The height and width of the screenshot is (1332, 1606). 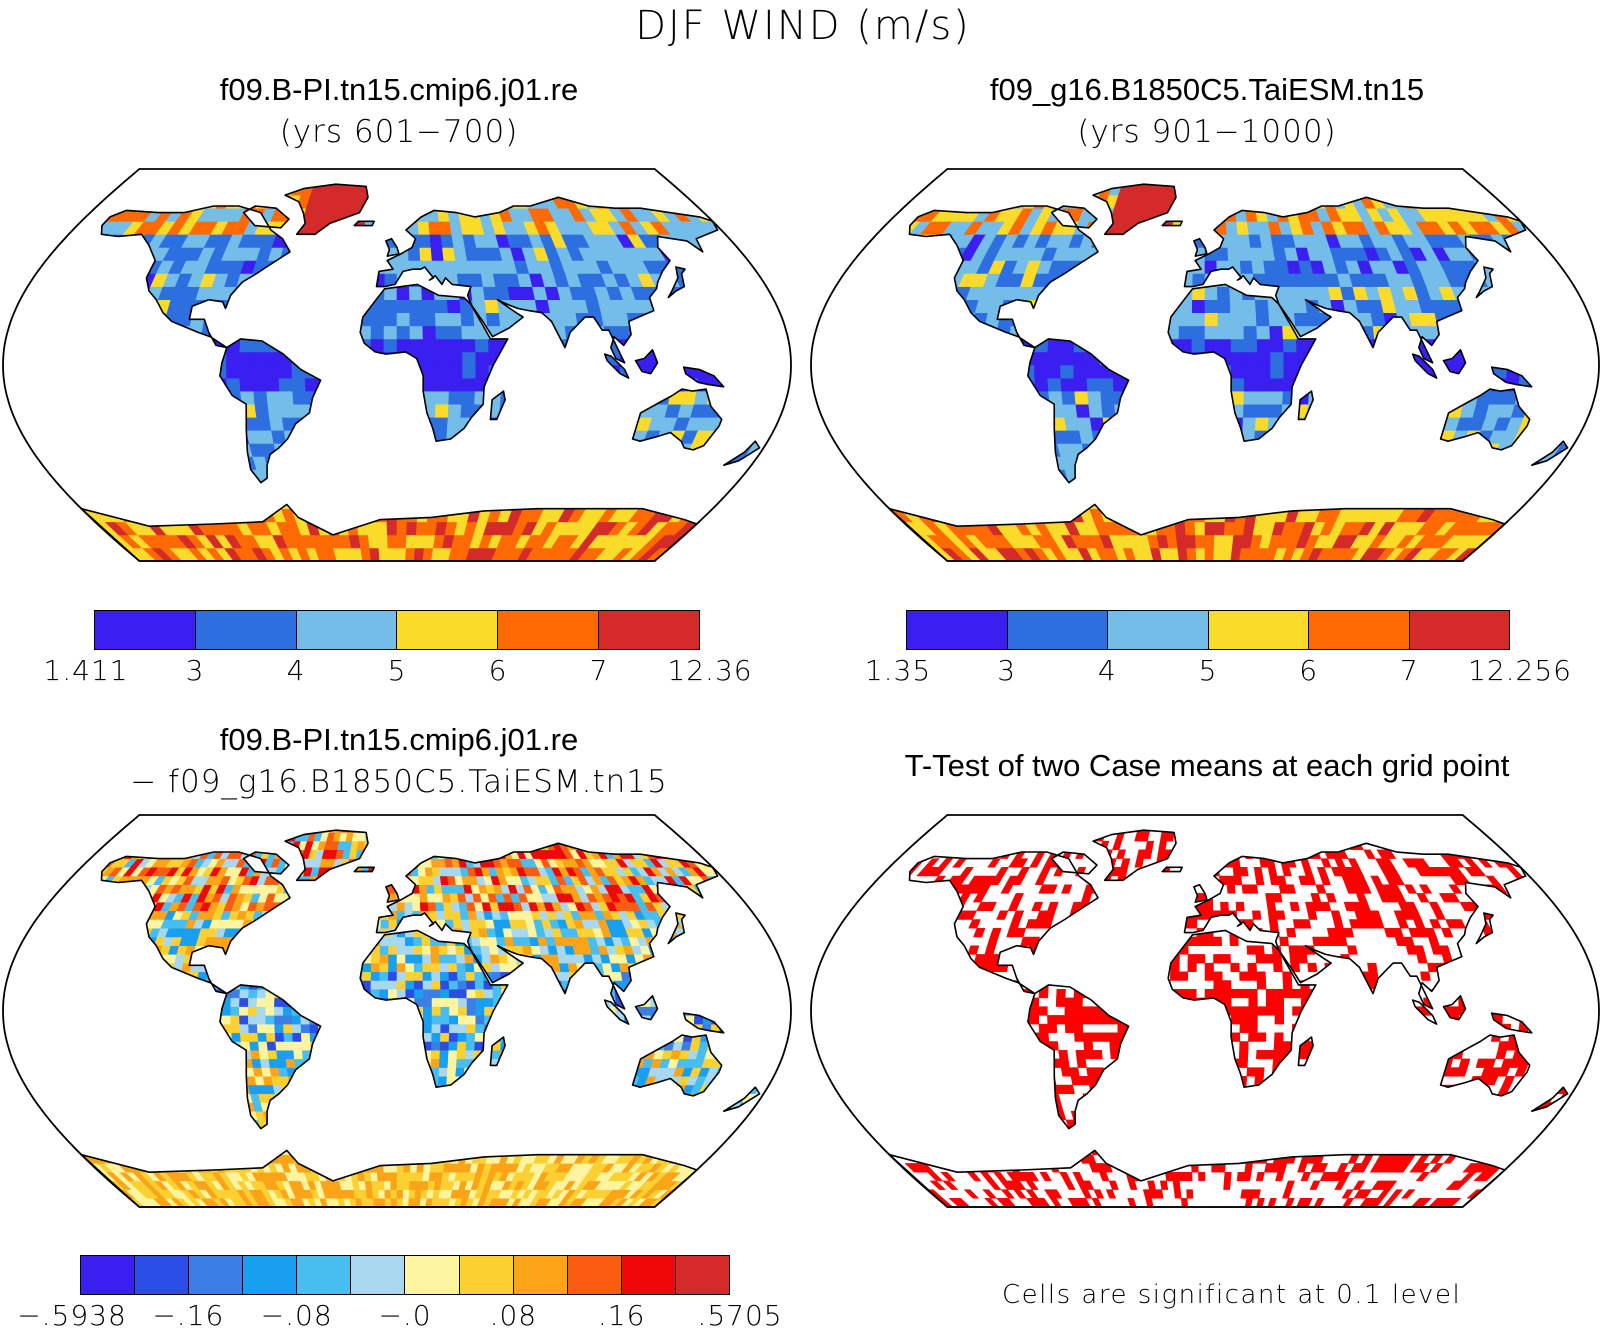 I want to click on colorbar-label: −.16, so click(x=188, y=1315).